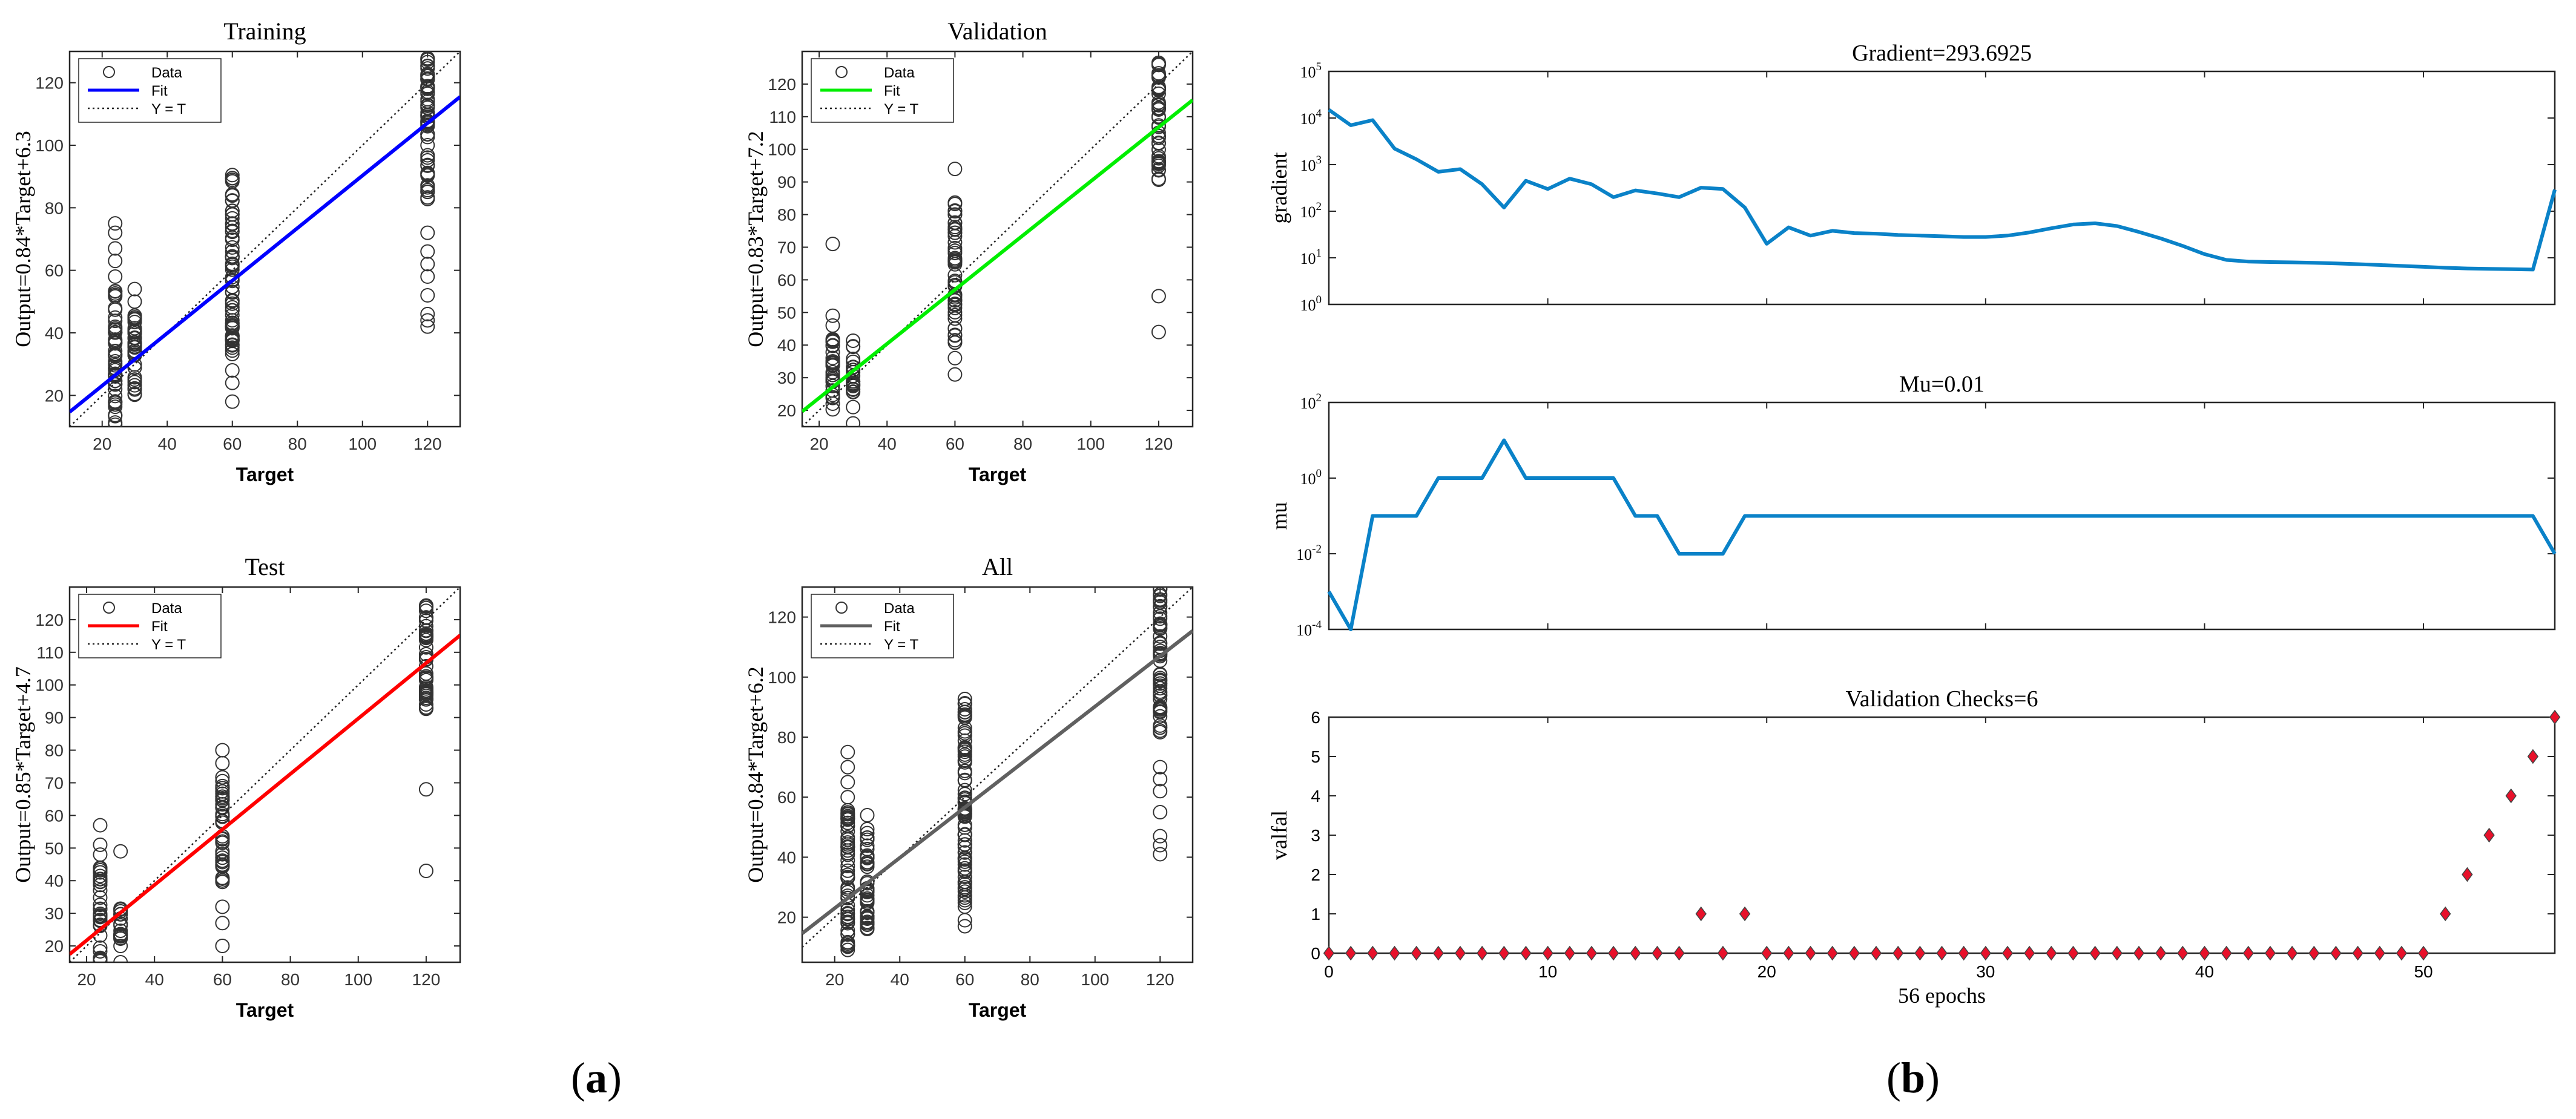 Image resolution: width=2576 pixels, height=1119 pixels. What do you see at coordinates (1329, 971) in the screenshot?
I see `x-tick-label: 0` at bounding box center [1329, 971].